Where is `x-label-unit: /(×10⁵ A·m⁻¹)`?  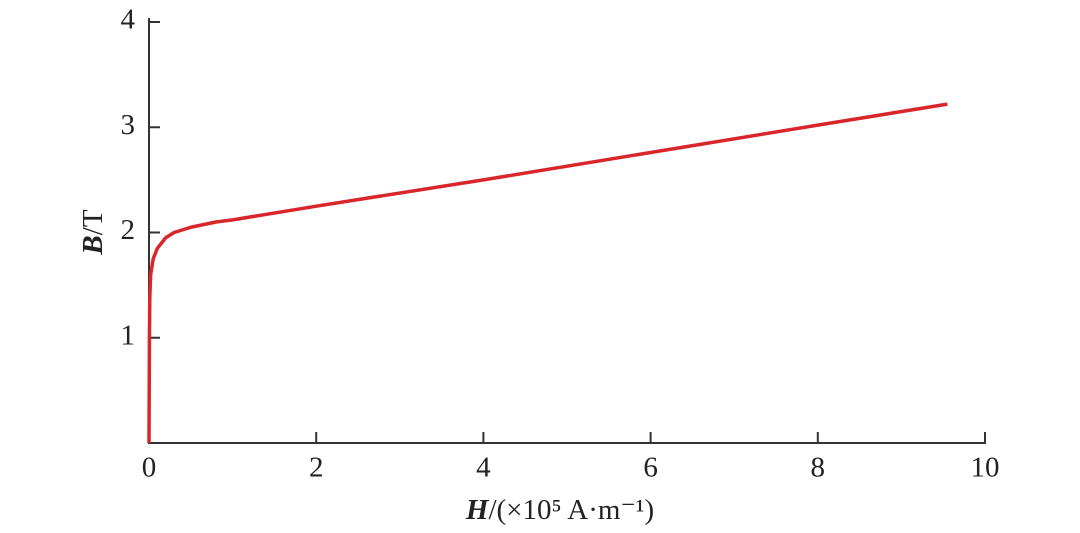
x-label-unit: /(×10⁵ A·m⁻¹) is located at coordinates (571, 510).